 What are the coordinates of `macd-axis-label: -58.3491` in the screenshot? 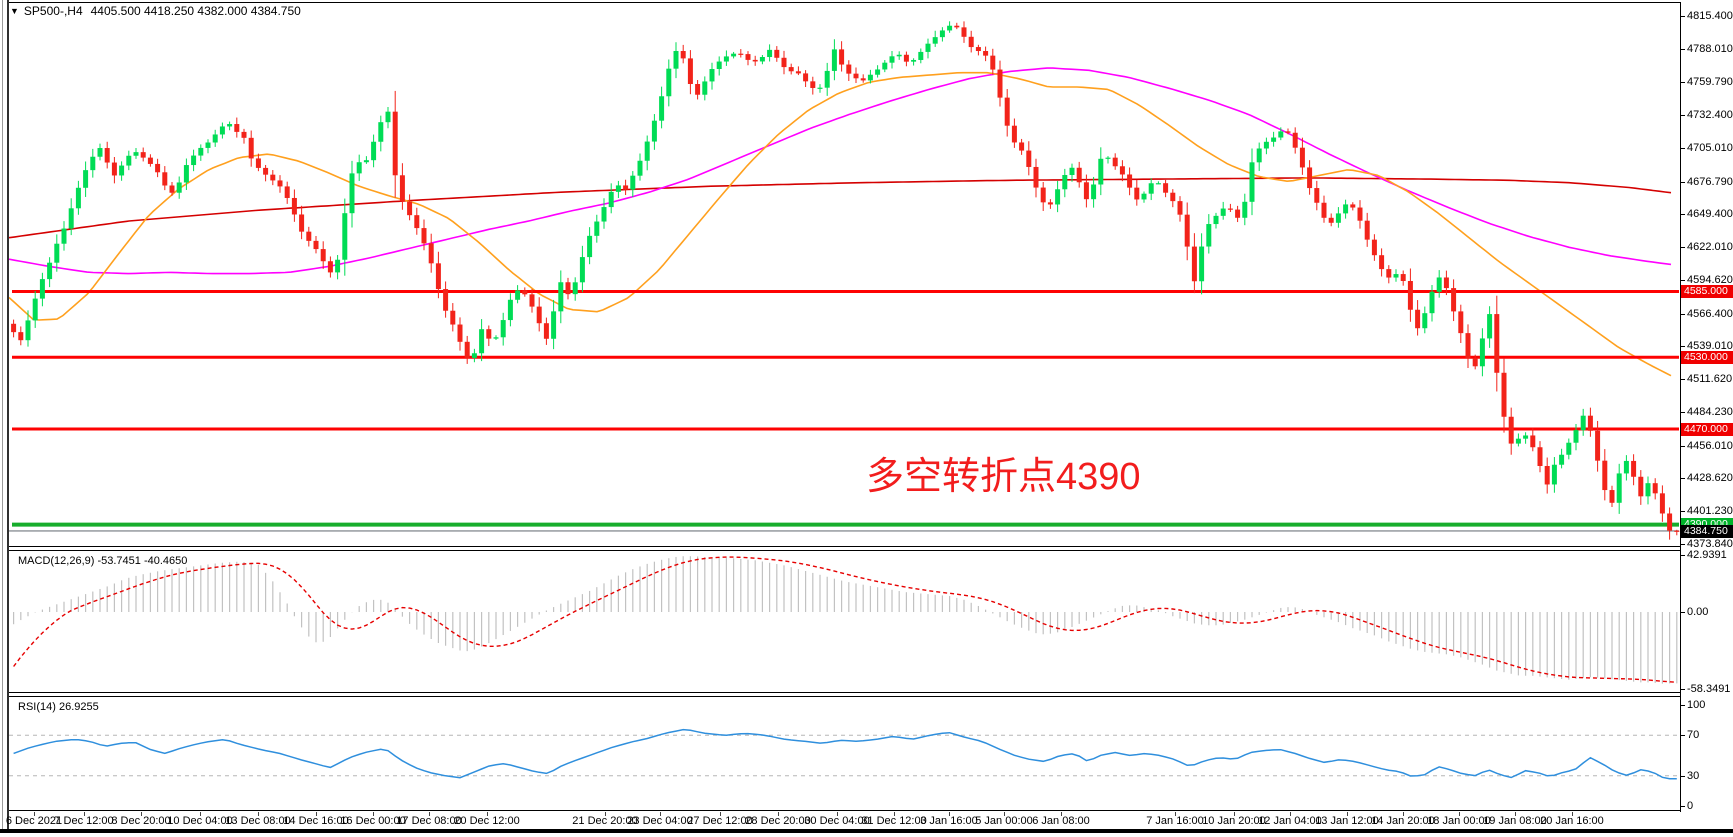 It's located at (1709, 689).